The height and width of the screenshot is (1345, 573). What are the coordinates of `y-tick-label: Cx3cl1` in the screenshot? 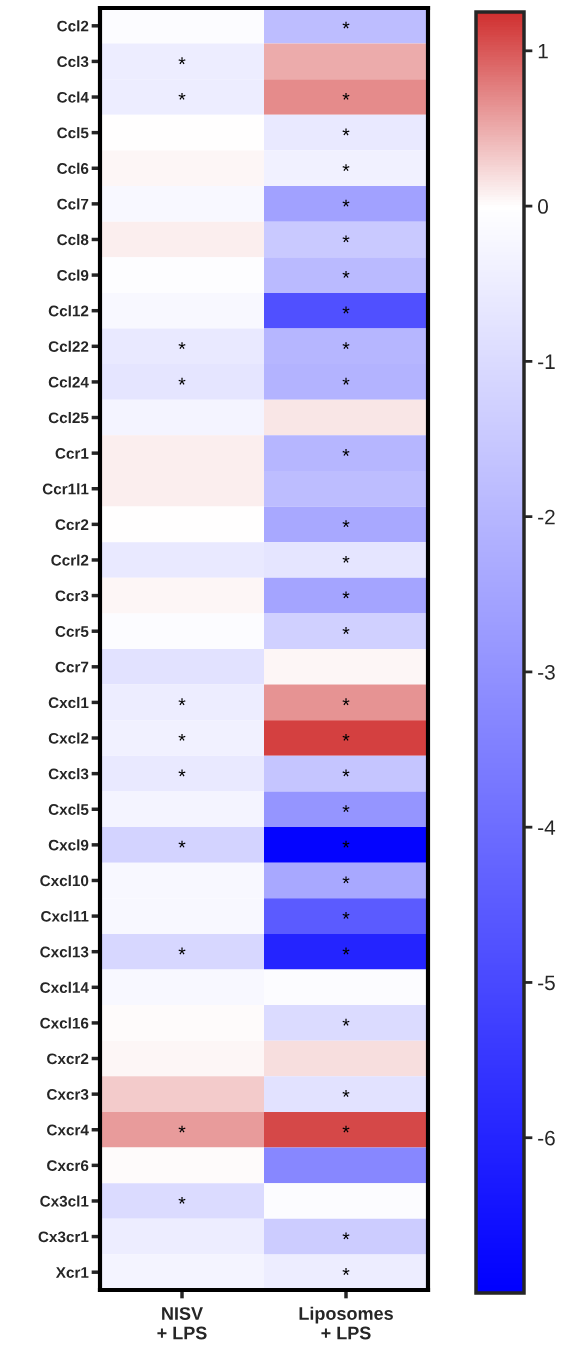 It's located at (64, 1201).